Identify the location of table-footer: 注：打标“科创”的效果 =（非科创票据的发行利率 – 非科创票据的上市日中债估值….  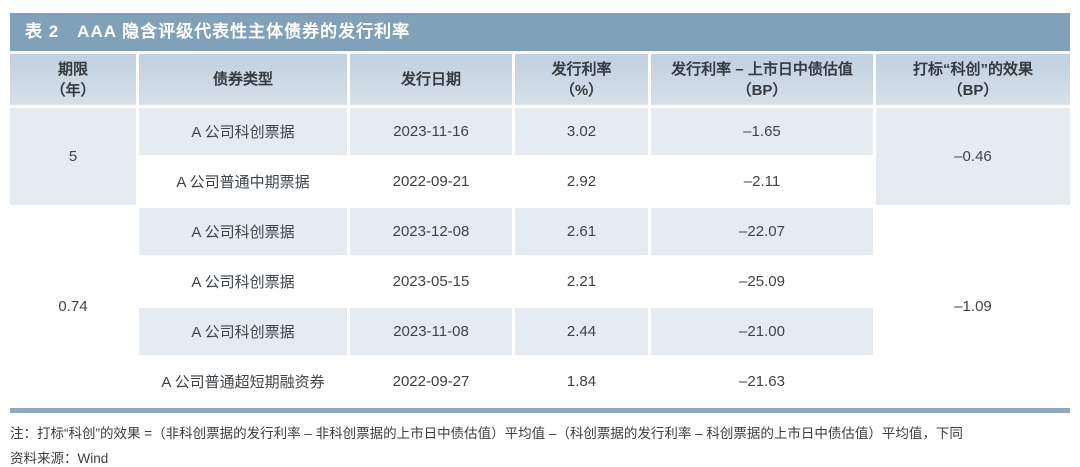
(541, 444).